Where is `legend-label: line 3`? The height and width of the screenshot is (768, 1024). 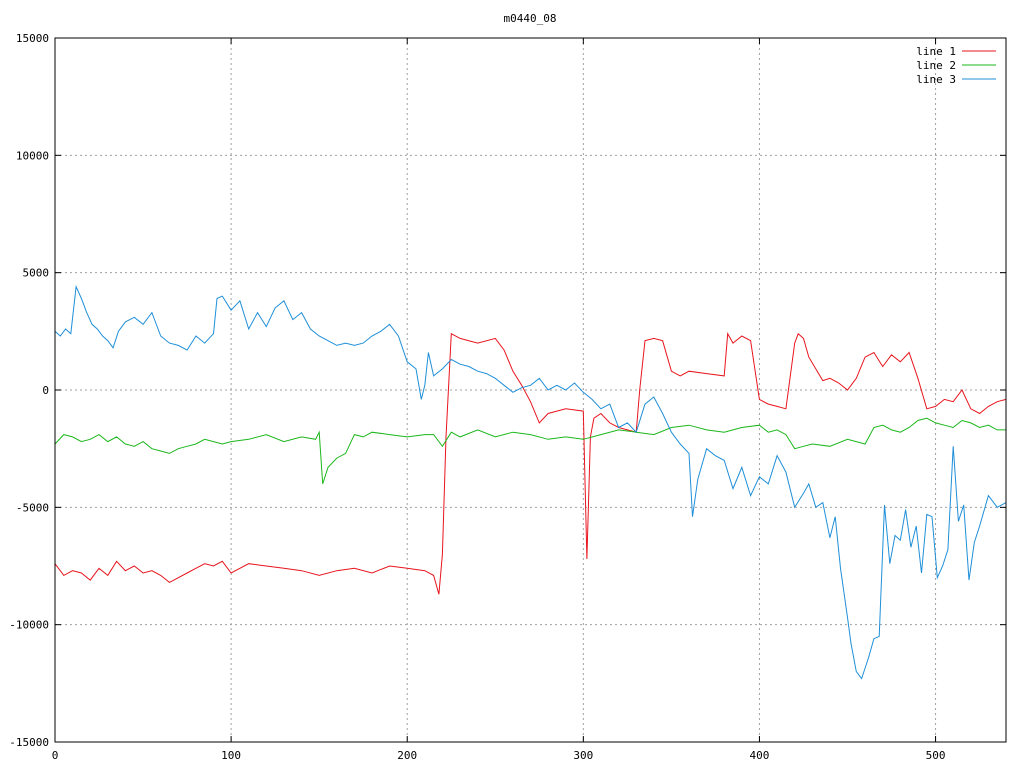
legend-label: line 3 is located at coordinates (936, 79).